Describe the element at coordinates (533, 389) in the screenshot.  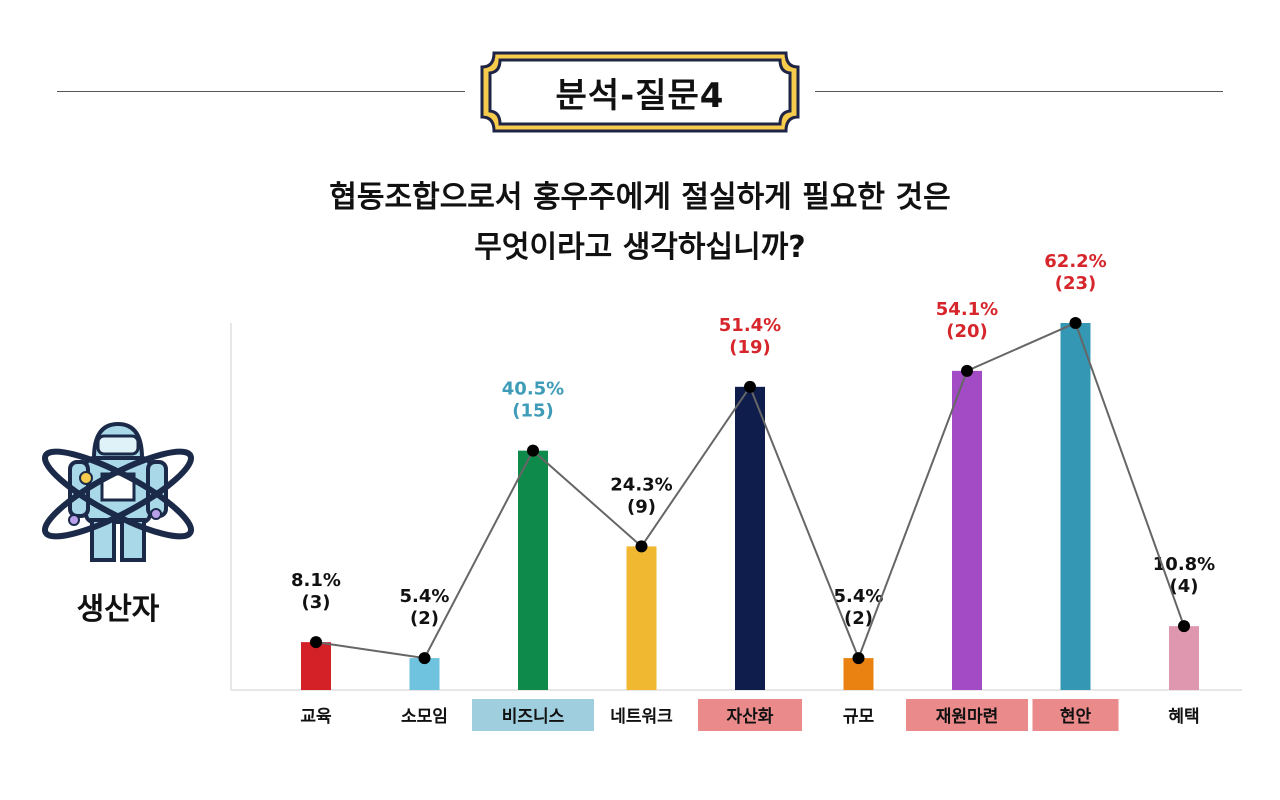
I see `data-label-percent-3: 40.5%` at that location.